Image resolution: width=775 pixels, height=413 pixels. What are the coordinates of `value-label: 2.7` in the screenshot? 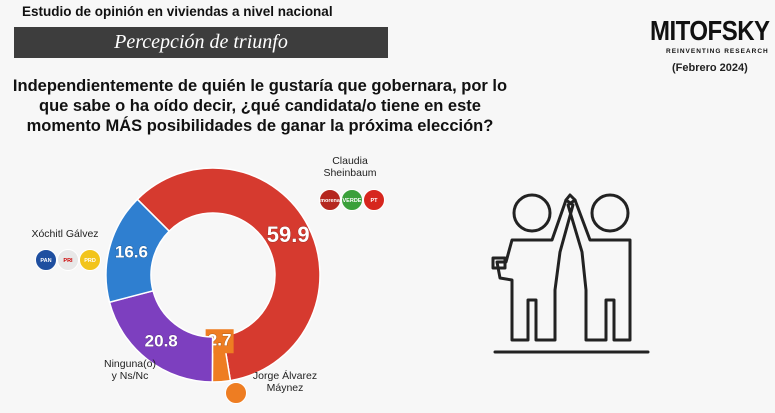 It's located at (220, 340).